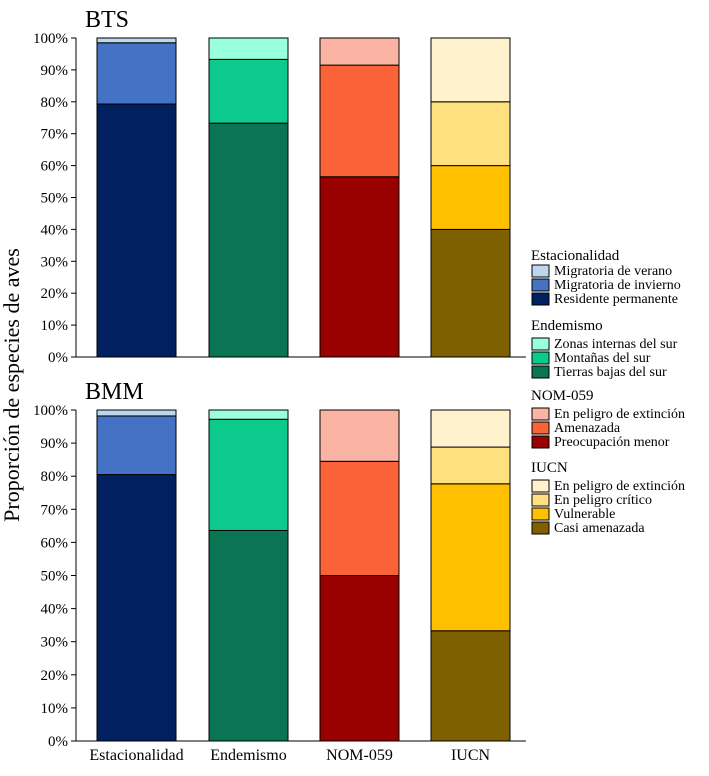  I want to click on legend-label: Migratoria de verano, so click(613, 271).